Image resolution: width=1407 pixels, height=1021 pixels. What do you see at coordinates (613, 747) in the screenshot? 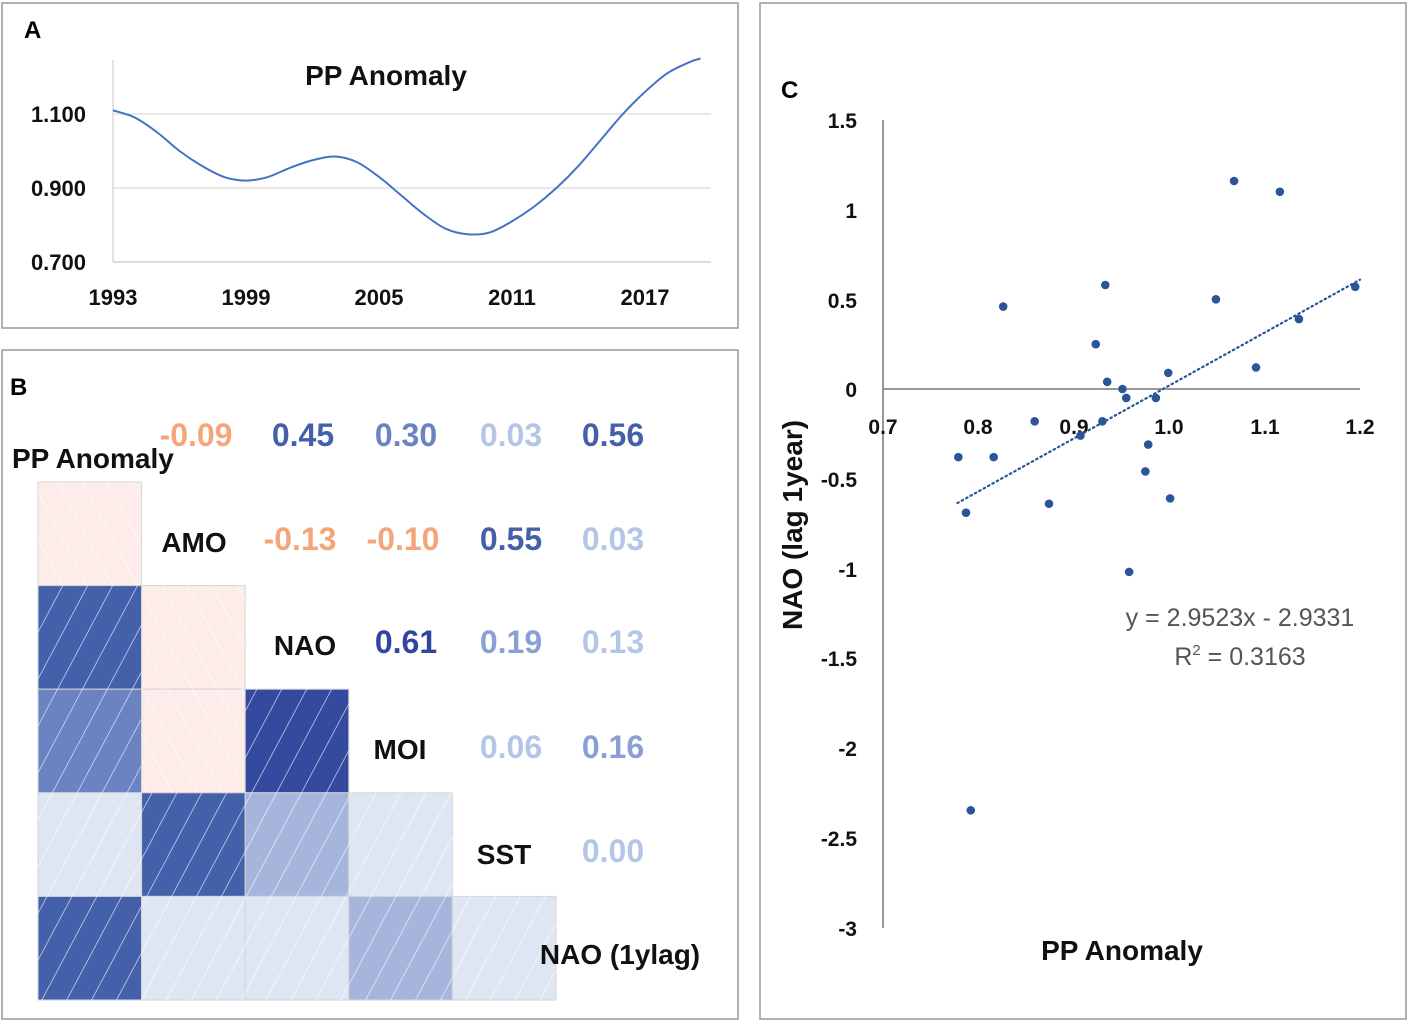
I see `correlation-value: 0.16` at bounding box center [613, 747].